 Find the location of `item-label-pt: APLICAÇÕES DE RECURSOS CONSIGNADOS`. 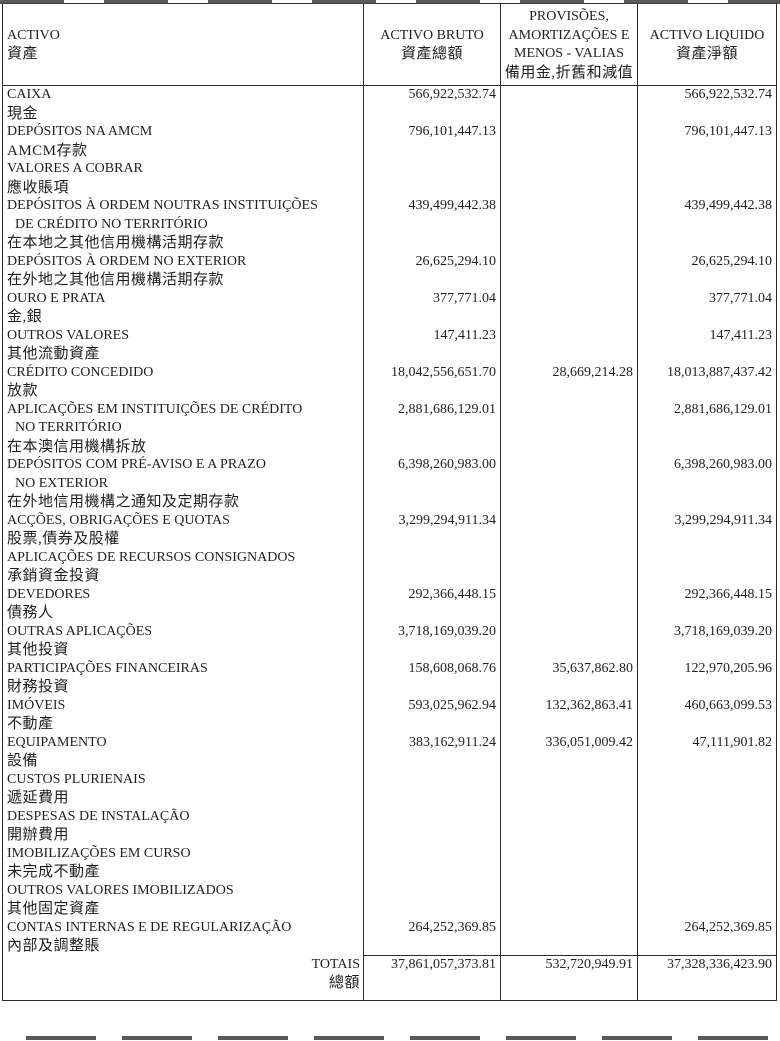

item-label-pt: APLICAÇÕES DE RECURSOS CONSIGNADOS is located at coordinates (151, 557).